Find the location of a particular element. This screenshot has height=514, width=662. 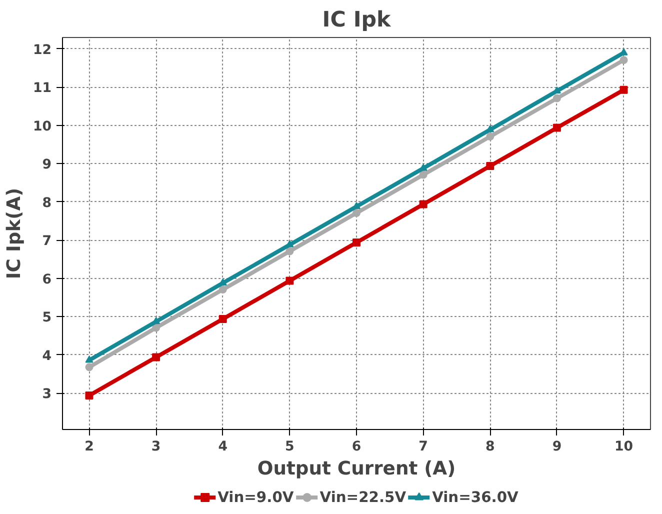

legend-label: Vin=36.0V is located at coordinates (475, 497).